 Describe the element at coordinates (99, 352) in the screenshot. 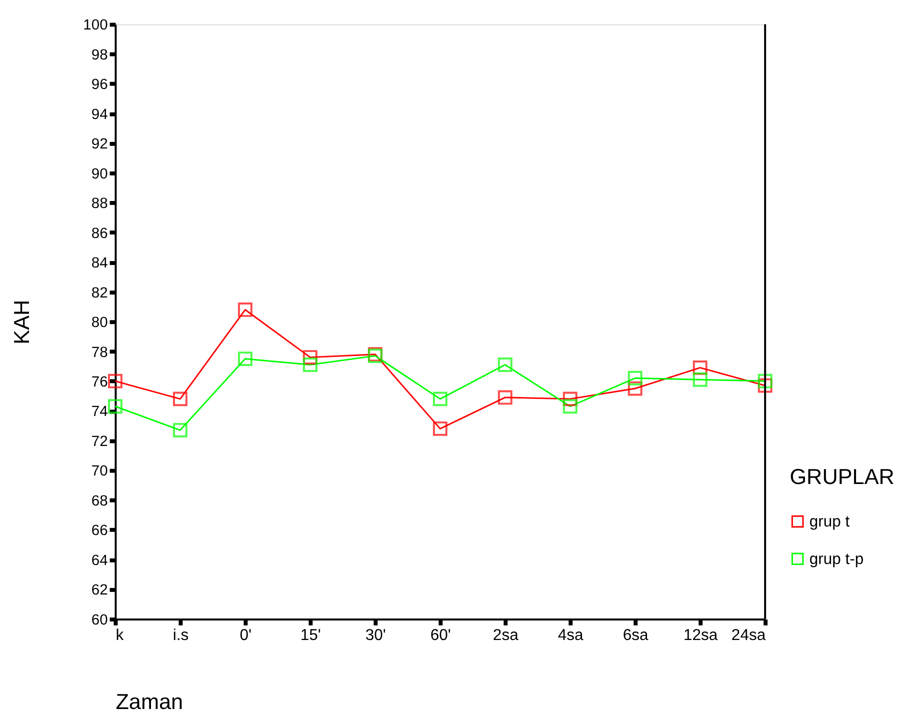

I see `y-tick-label: 78` at that location.